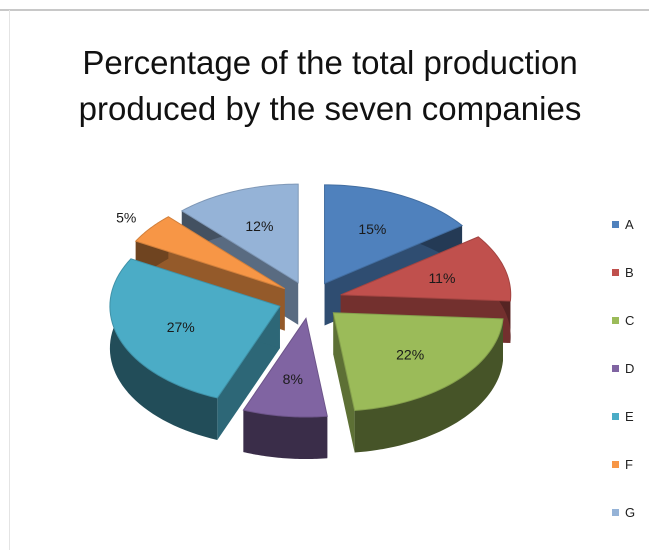  Describe the element at coordinates (426, 269) in the screenshot. I see `slice-b-top` at that location.